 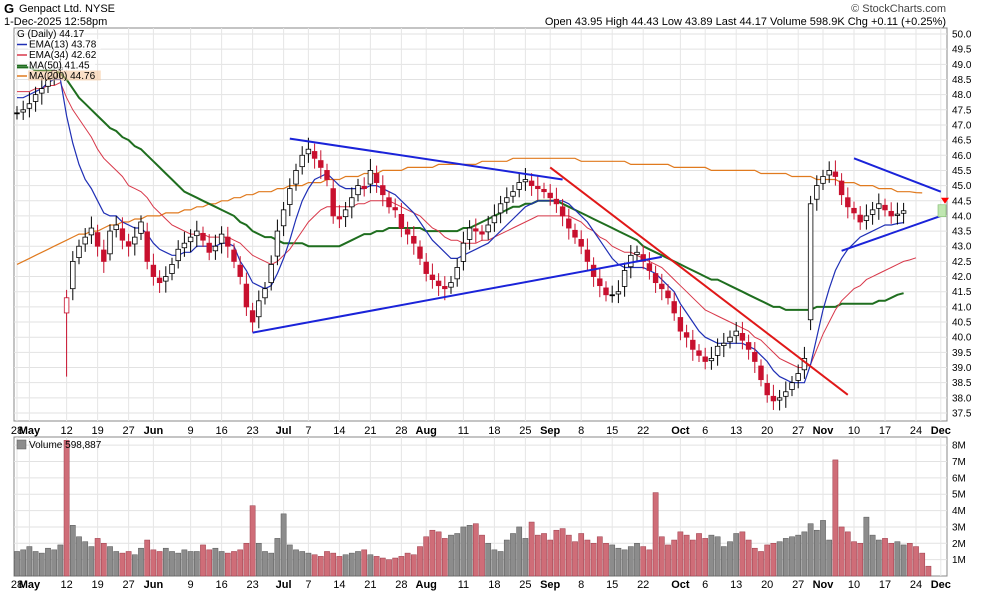 I want to click on price-tick-label: 45.5, so click(x=962, y=171).